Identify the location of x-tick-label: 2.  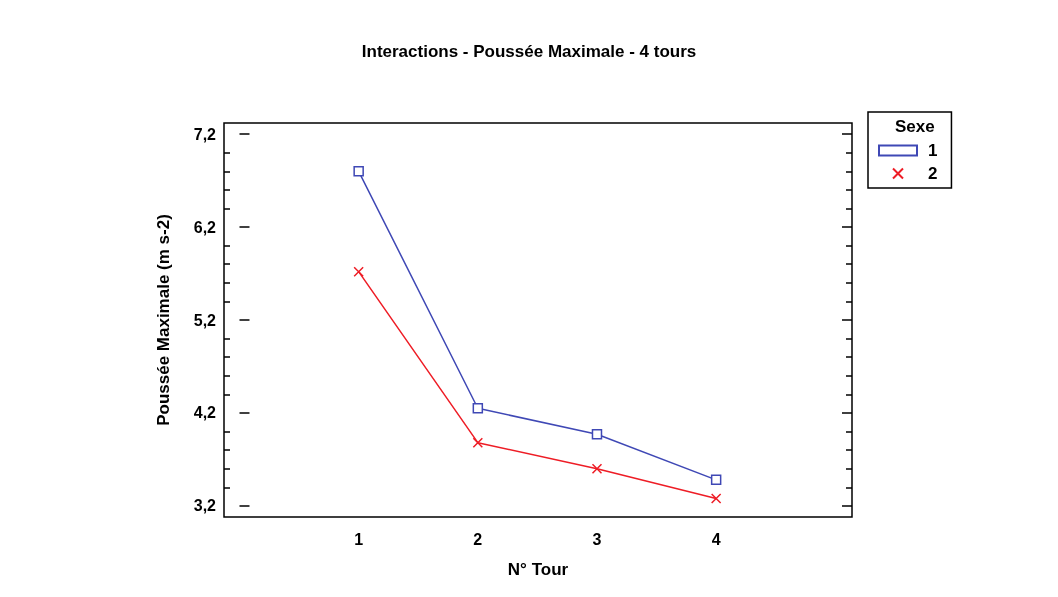
(478, 539).